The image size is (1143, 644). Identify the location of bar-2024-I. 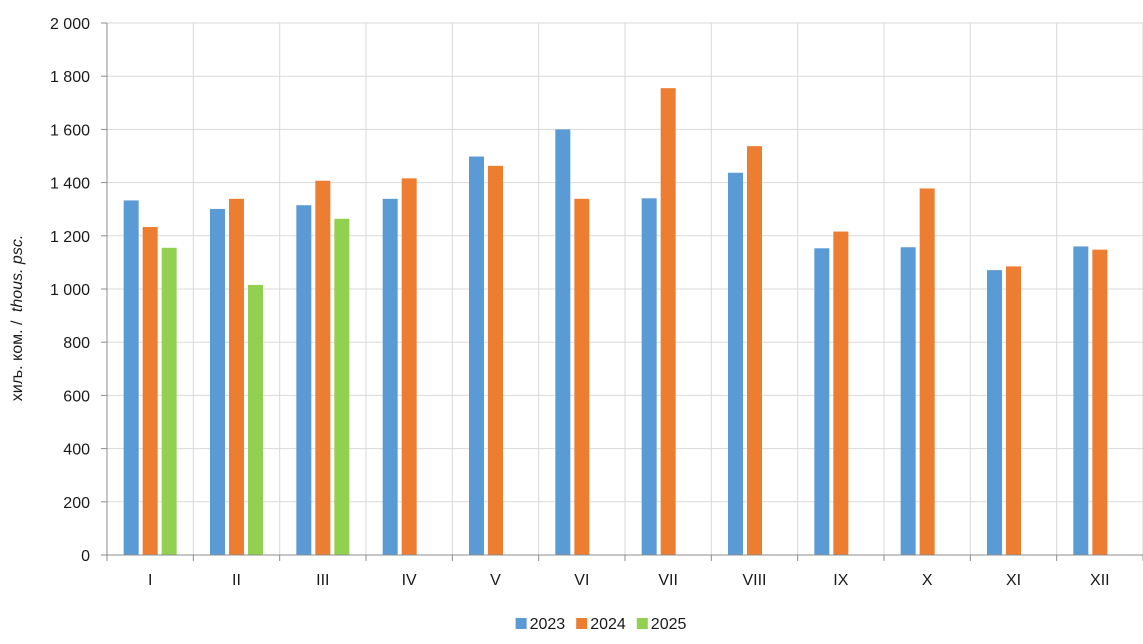
(150, 391).